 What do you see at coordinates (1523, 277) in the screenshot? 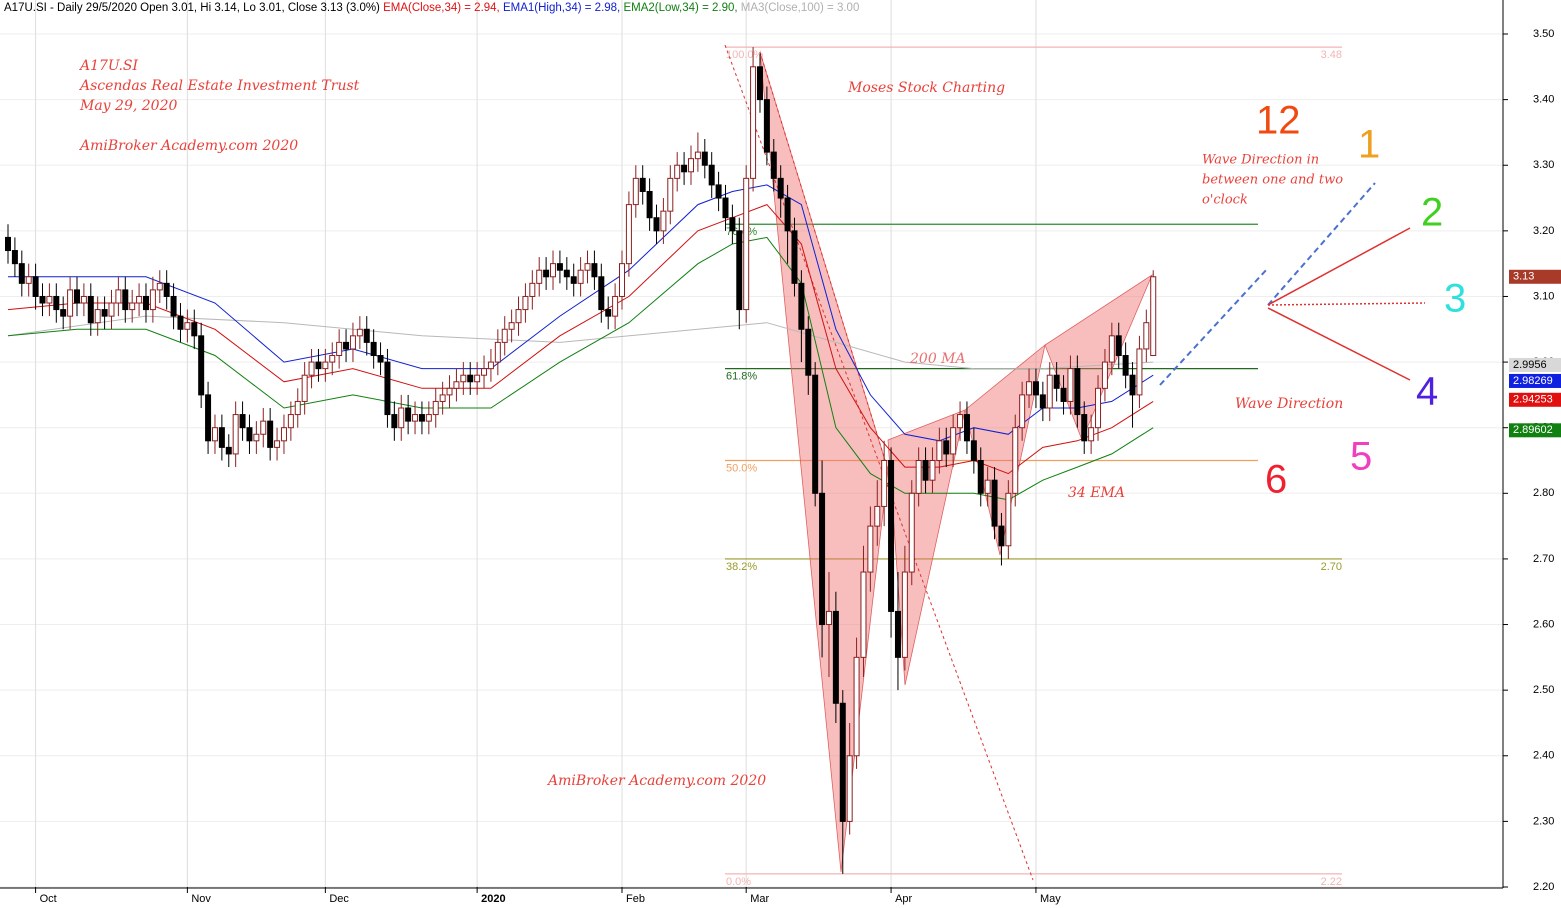
I see `price-label: 3.13` at bounding box center [1523, 277].